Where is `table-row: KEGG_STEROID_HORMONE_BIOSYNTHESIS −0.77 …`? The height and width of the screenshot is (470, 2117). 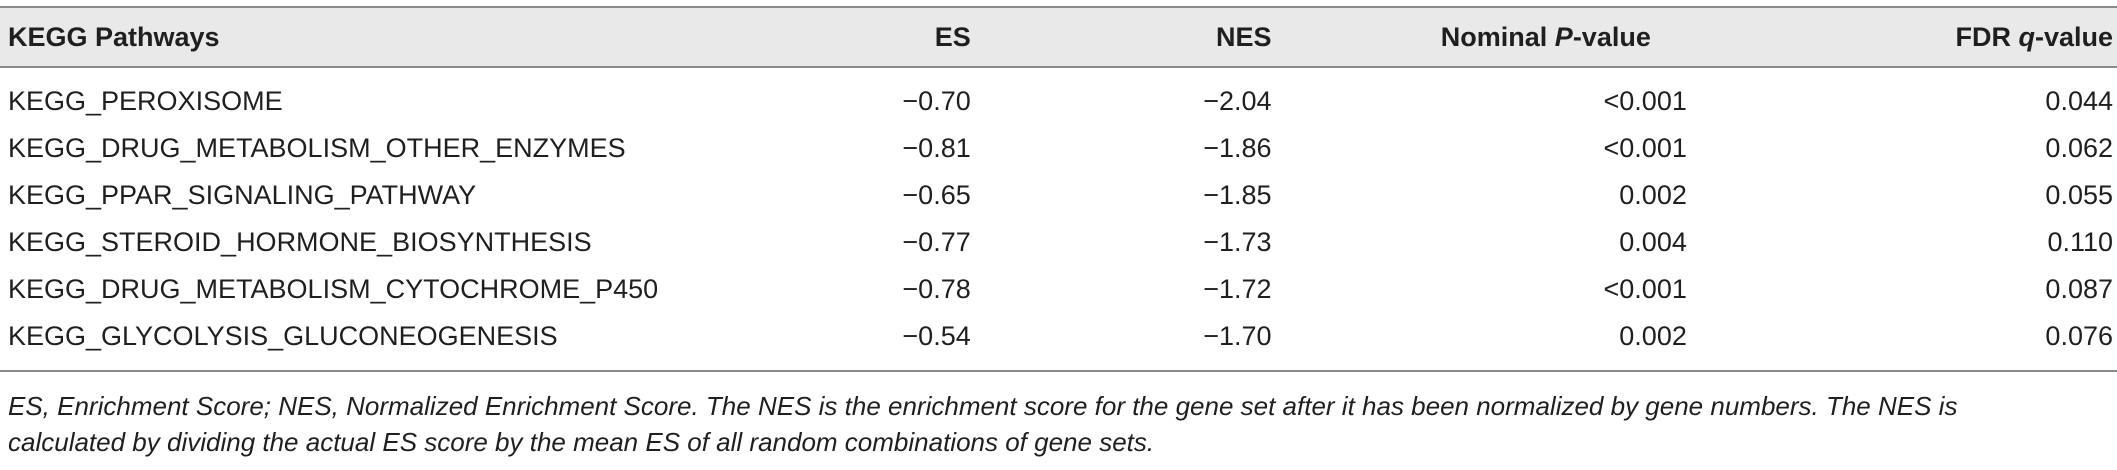 table-row: KEGG_STEROID_HORMONE_BIOSYNTHESIS −0.77 … is located at coordinates (1058, 242).